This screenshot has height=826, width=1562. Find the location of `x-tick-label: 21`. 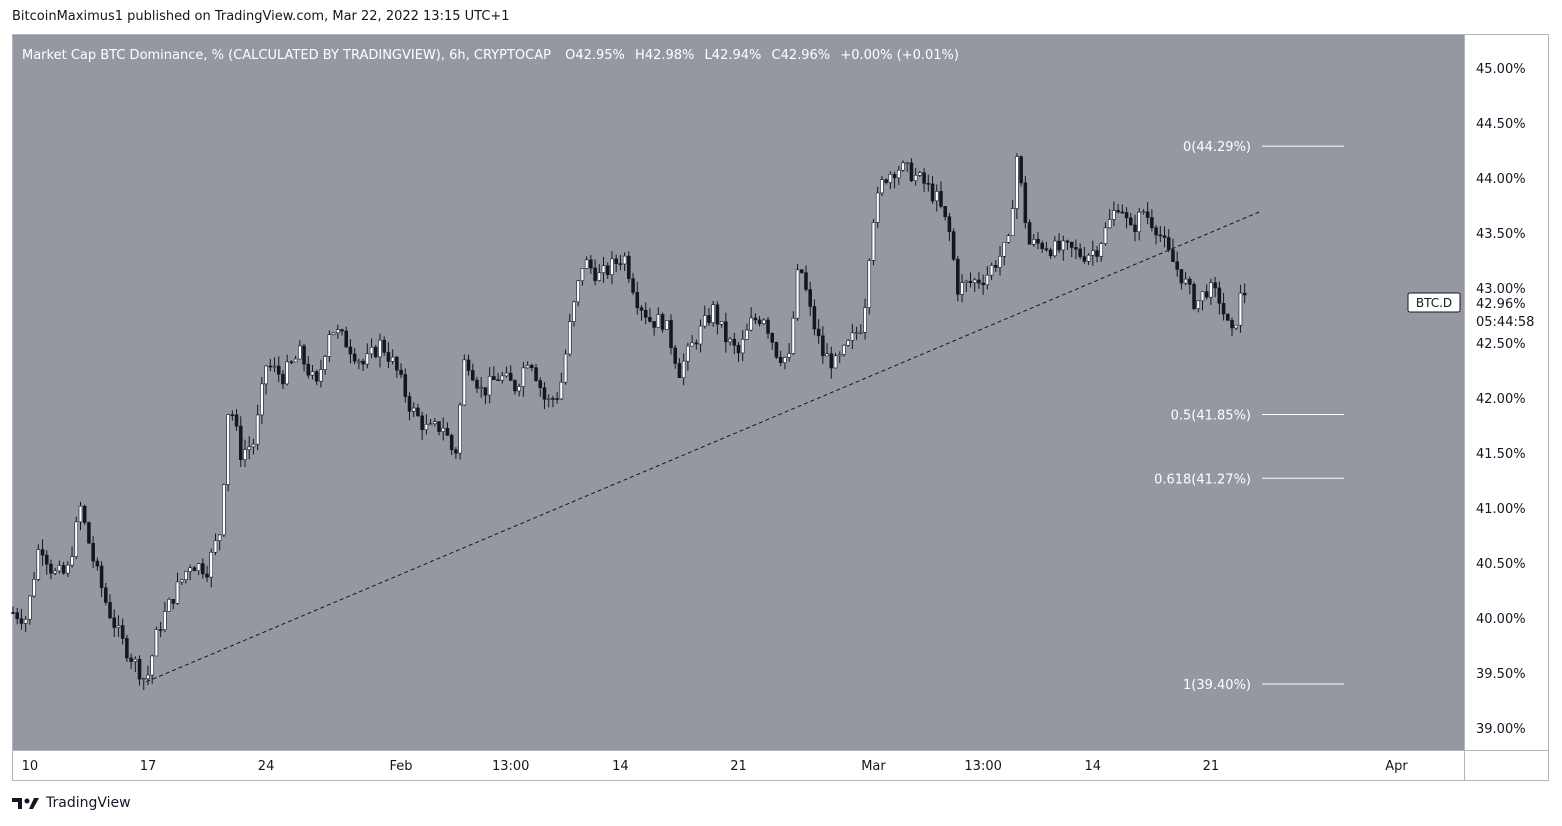

x-tick-label: 21 is located at coordinates (1211, 766).